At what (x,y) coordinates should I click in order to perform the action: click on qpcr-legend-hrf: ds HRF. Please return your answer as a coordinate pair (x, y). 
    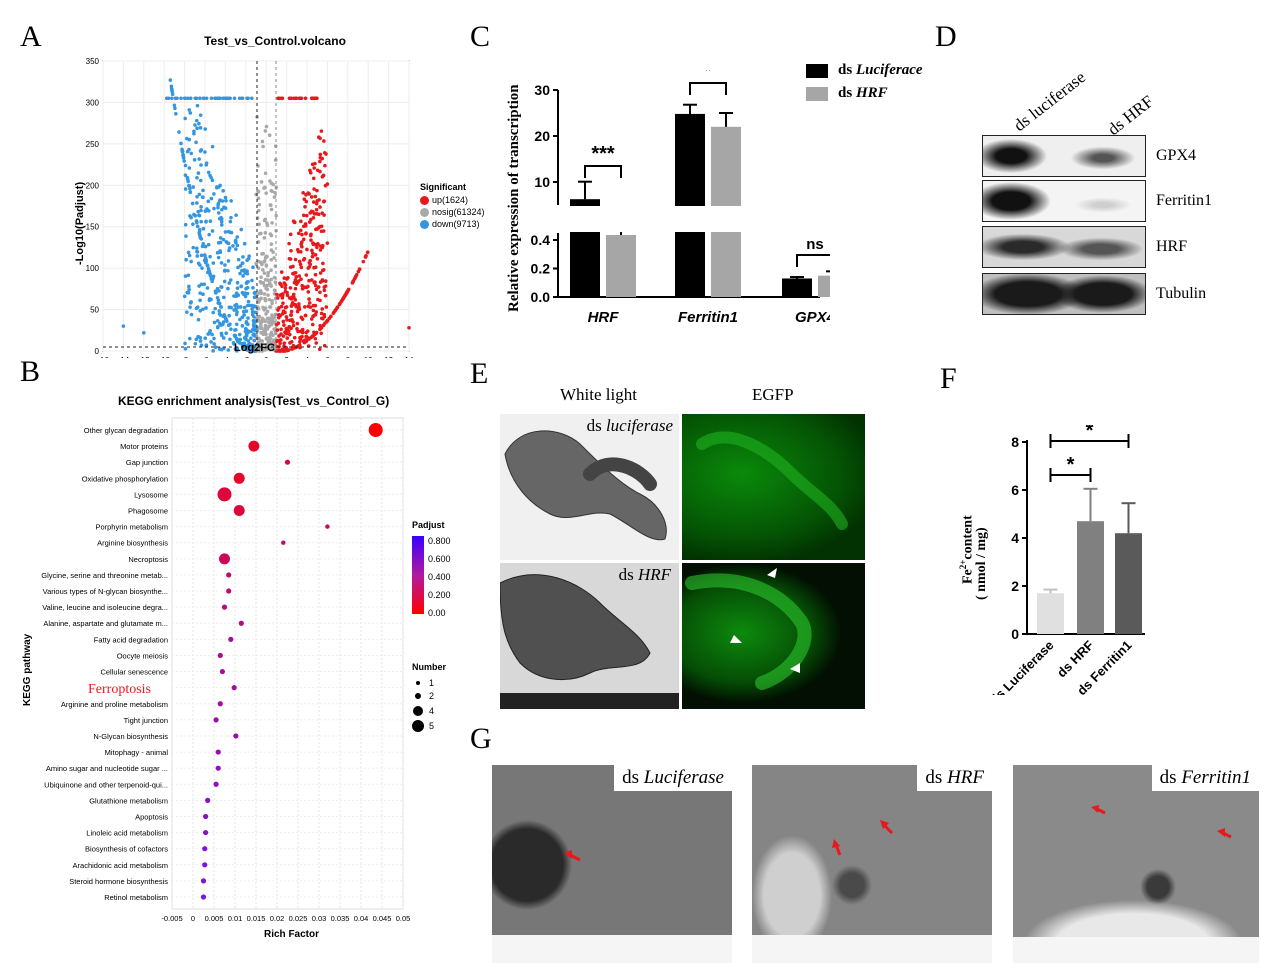
    Looking at the image, I should click on (864, 93).